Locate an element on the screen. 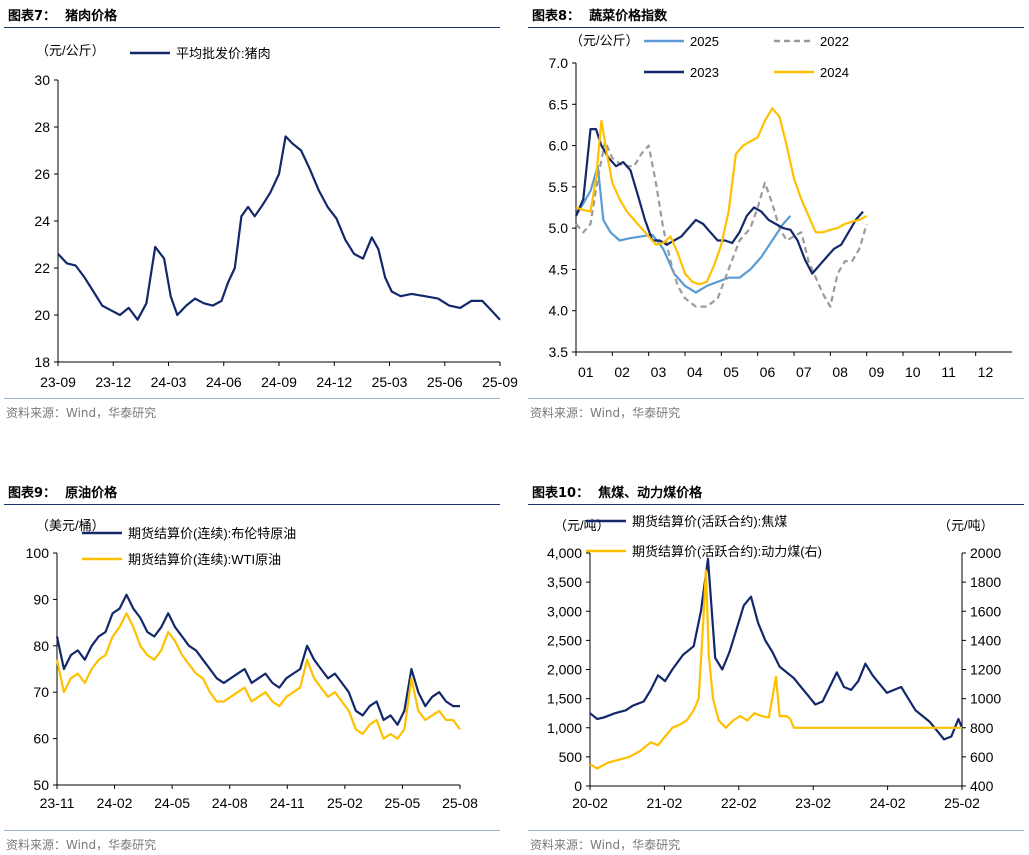 The height and width of the screenshot is (855, 1029). x-tick-label: 24-03 is located at coordinates (169, 382).